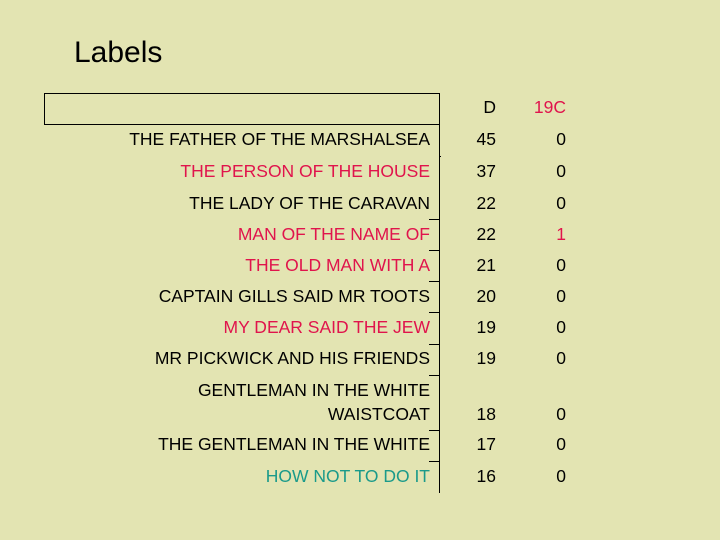 The image size is (720, 540). Describe the element at coordinates (305, 171) in the screenshot. I see `row-label: THE PERSON OF THE HOUSE` at that location.